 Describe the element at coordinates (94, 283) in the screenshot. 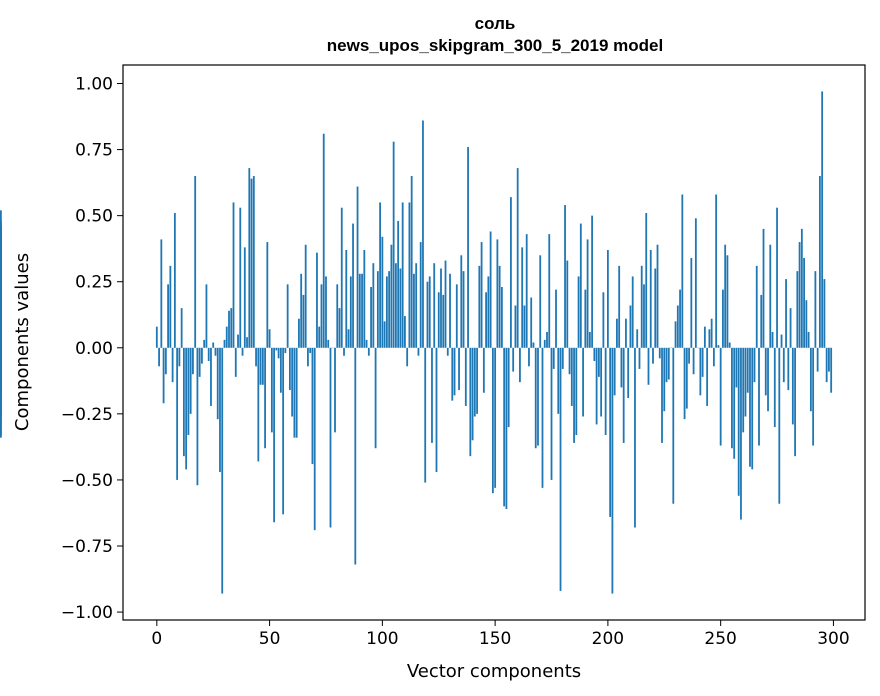

I see `y-tick-label: 0.25` at that location.